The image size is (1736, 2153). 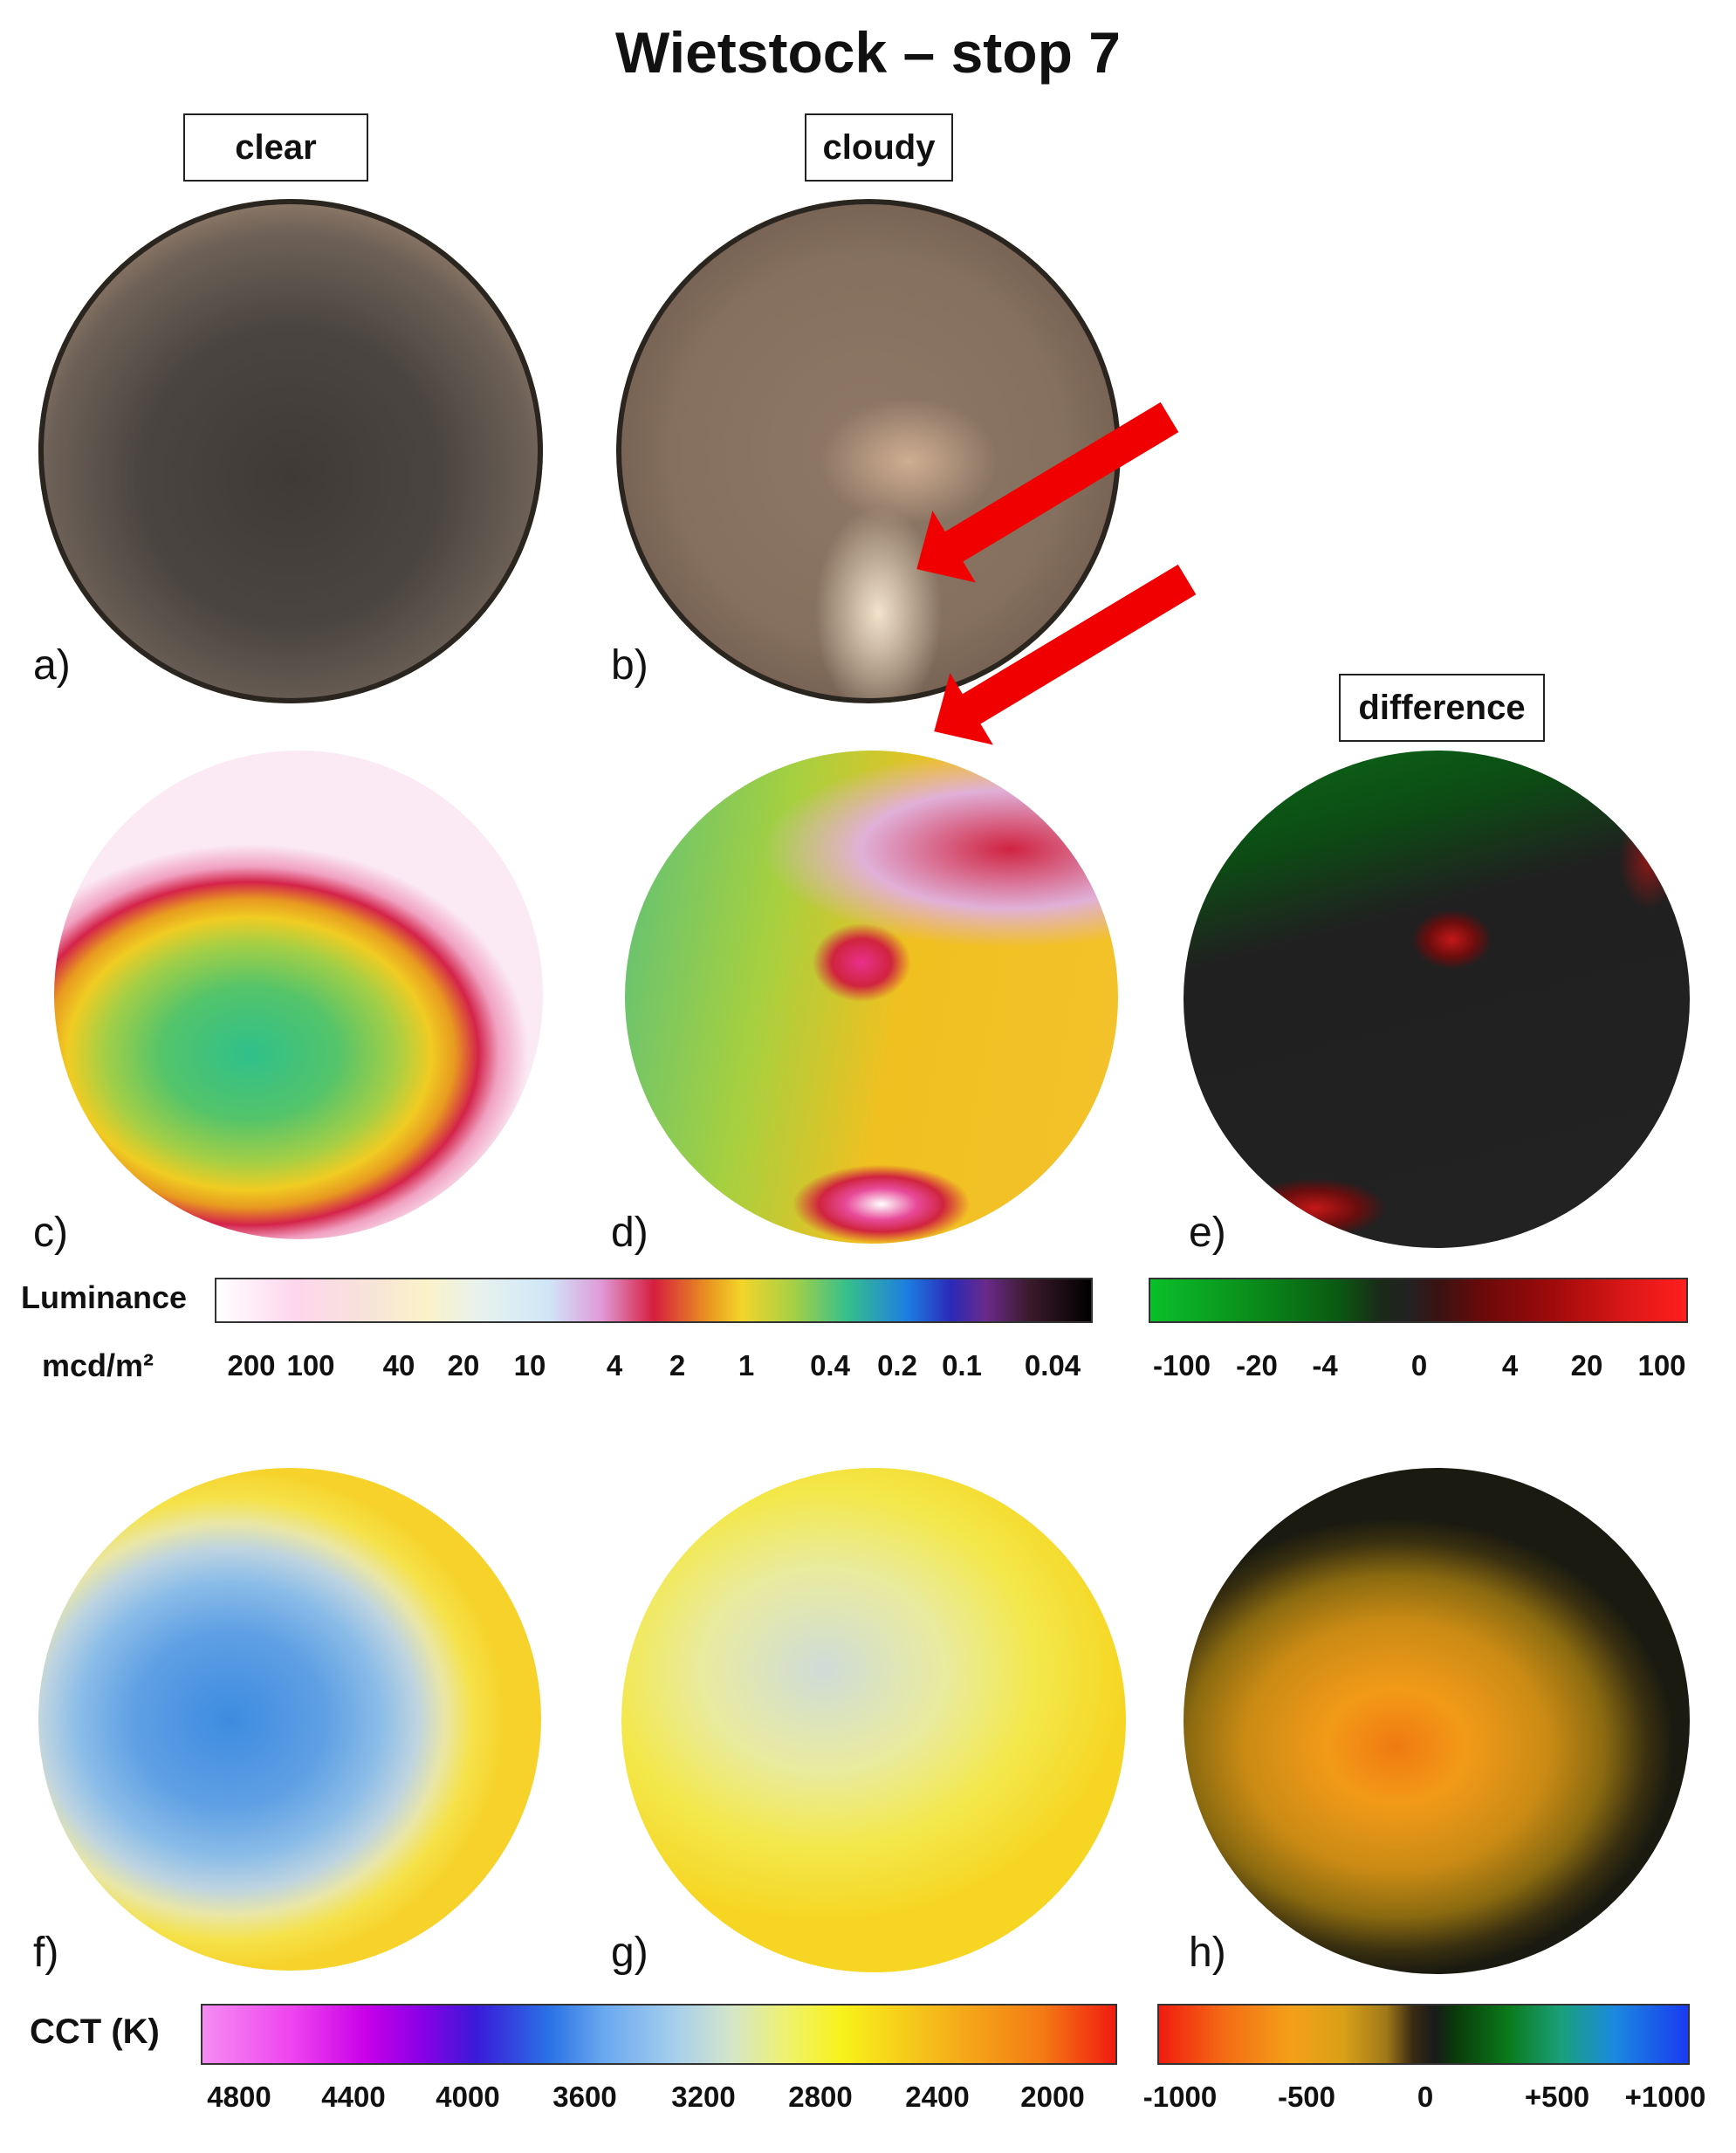 I want to click on luminance-tick-label: 0.2, so click(x=897, y=1365).